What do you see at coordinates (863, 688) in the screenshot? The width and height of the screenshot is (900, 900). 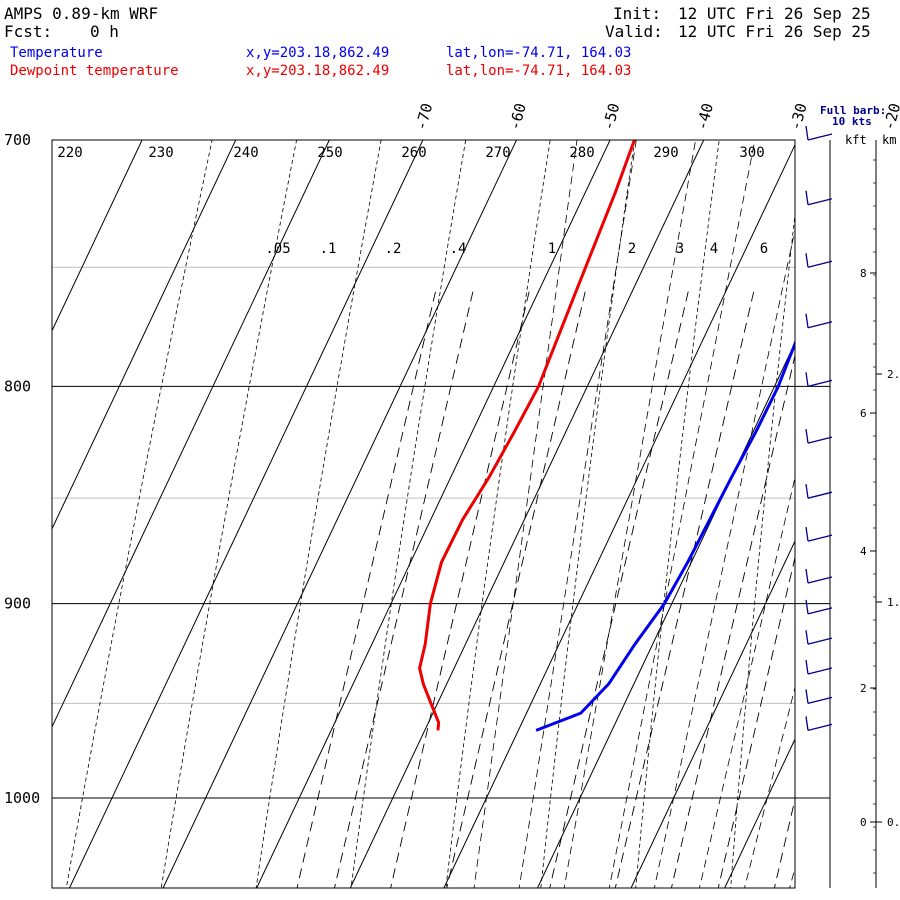 I see `kft-tick-label: 2` at bounding box center [863, 688].